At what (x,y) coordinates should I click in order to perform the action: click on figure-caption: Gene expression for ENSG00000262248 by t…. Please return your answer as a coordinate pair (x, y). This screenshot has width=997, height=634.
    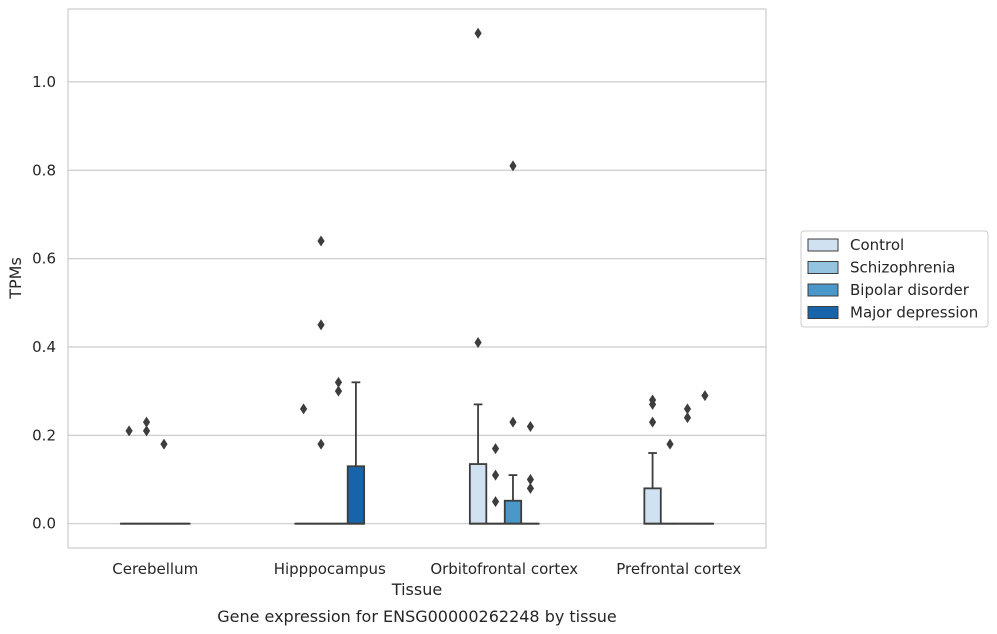
    Looking at the image, I should click on (417, 616).